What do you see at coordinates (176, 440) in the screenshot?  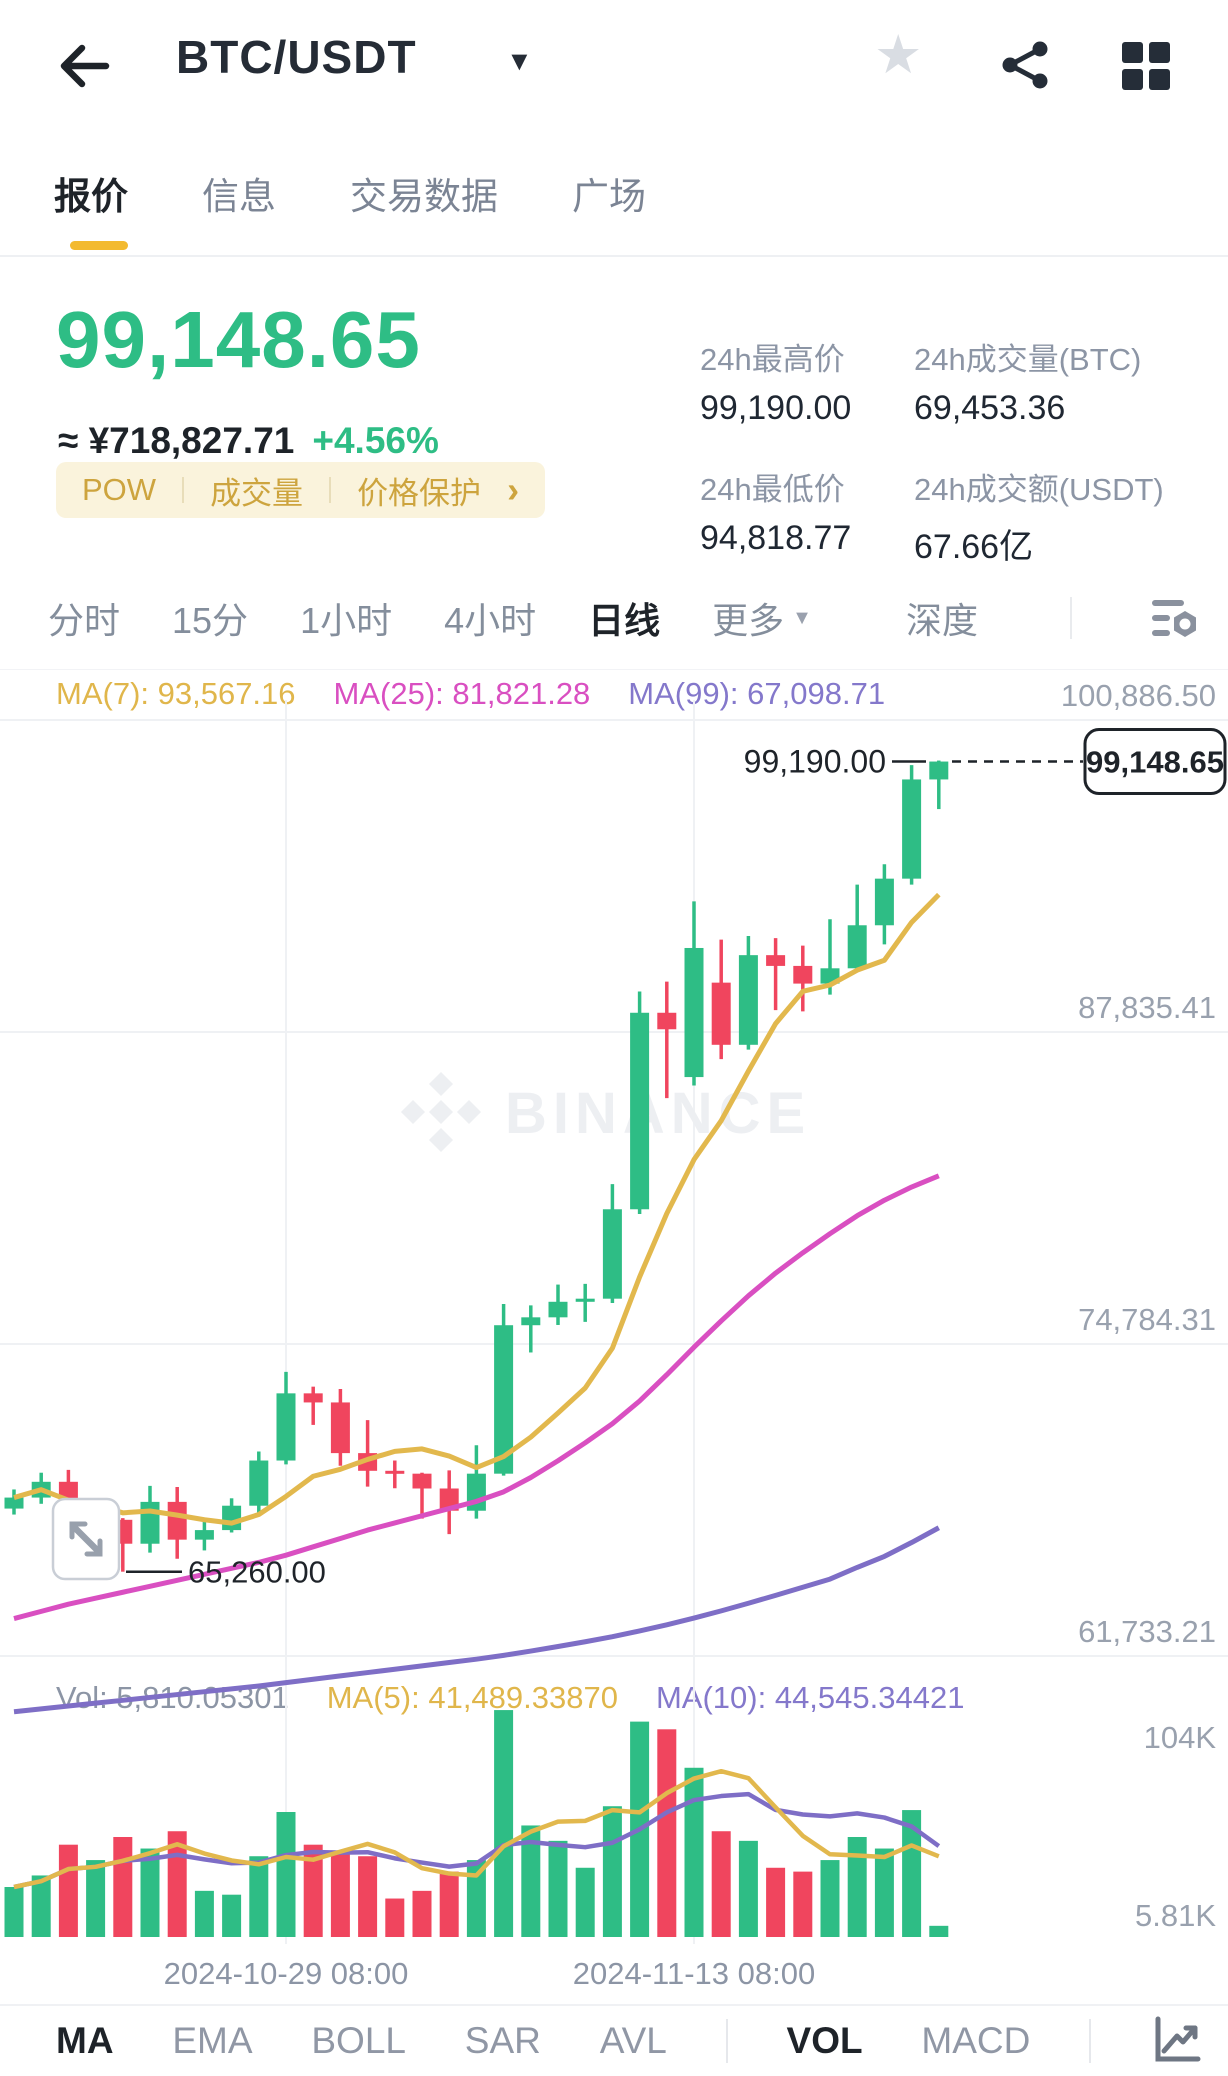 I see `fiat-value: ≈ ¥718,827.71` at bounding box center [176, 440].